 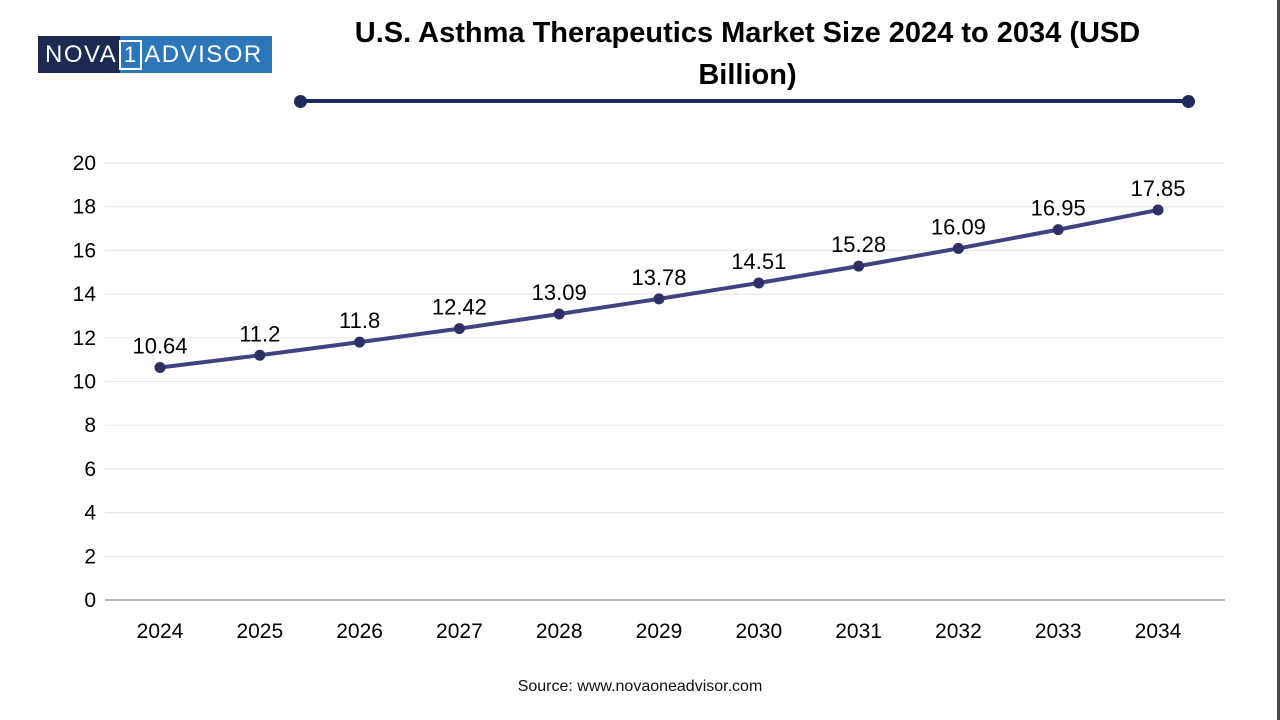 What do you see at coordinates (84, 250) in the screenshot?
I see `y-tick-label: 16` at bounding box center [84, 250].